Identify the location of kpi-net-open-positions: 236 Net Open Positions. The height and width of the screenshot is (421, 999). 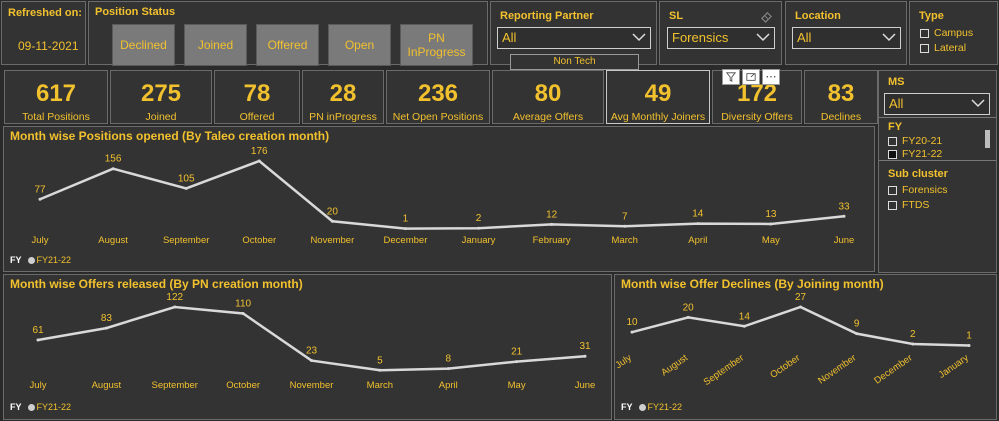
(438, 97).